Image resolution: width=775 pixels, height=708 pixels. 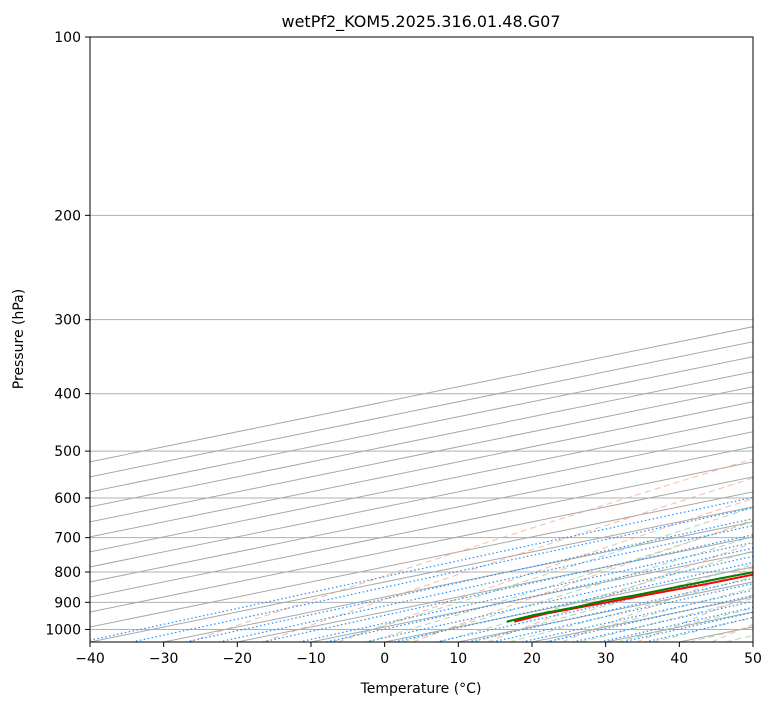 What do you see at coordinates (67, 499) in the screenshot?
I see `y-tick-label: 600` at bounding box center [67, 499].